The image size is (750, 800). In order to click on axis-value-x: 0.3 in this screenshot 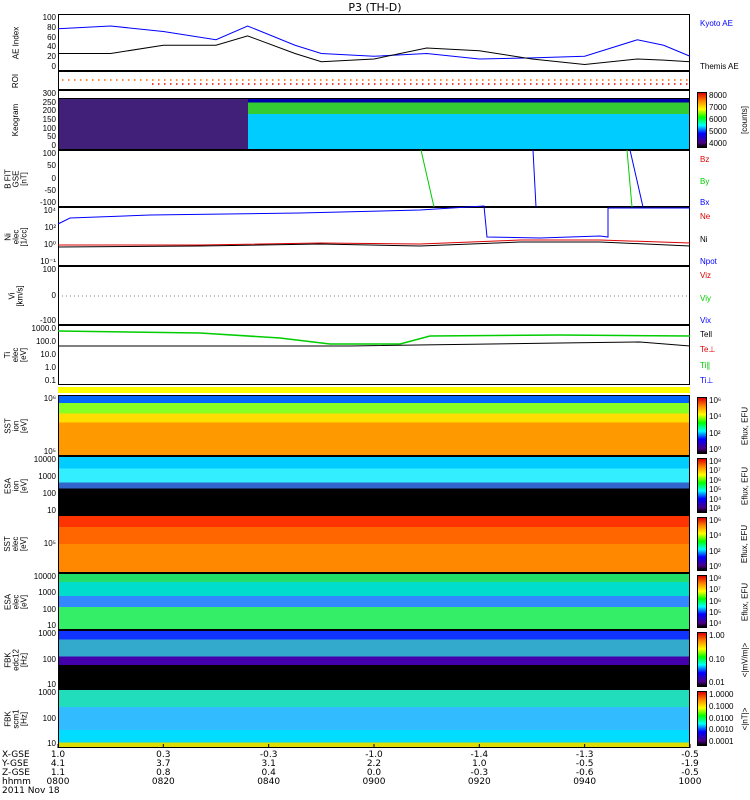, I will do `click(163, 755)`.